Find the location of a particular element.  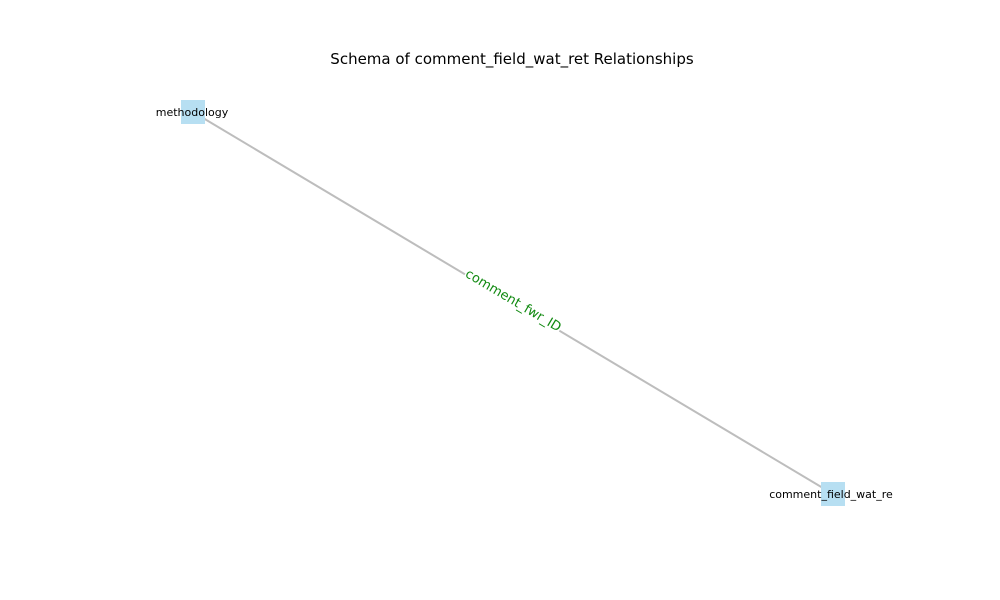

edge-label: comment_fwr_ID is located at coordinates (512, 301).